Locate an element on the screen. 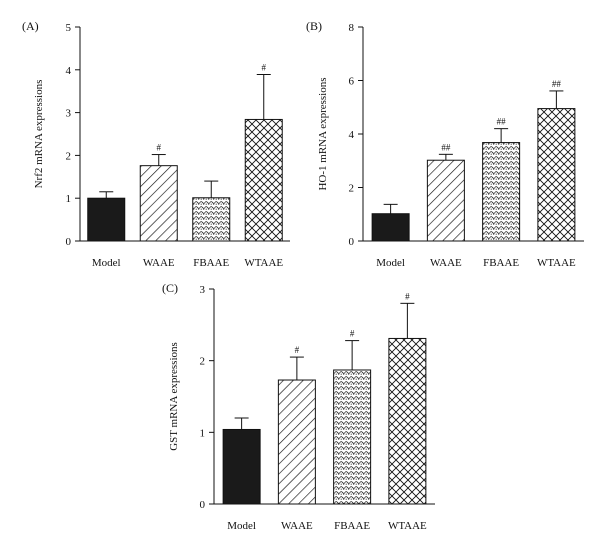 Image resolution: width=600 pixels, height=548 pixels. y-tick-label: 8 is located at coordinates (352, 28).